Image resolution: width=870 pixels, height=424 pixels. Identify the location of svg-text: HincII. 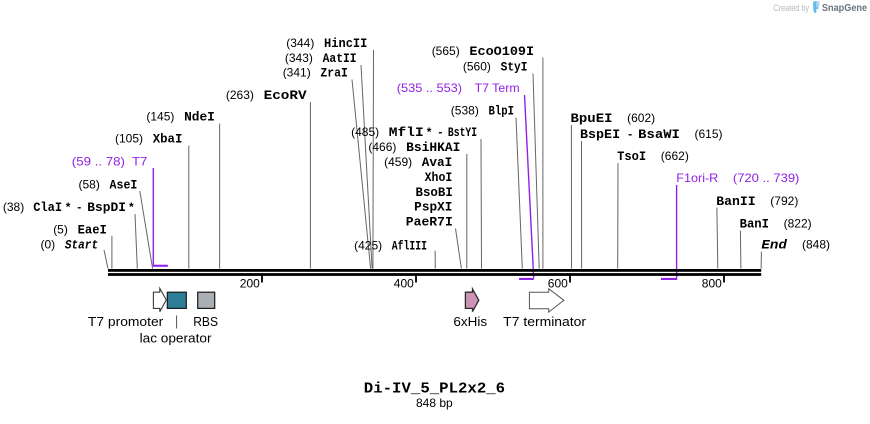
(345, 44).